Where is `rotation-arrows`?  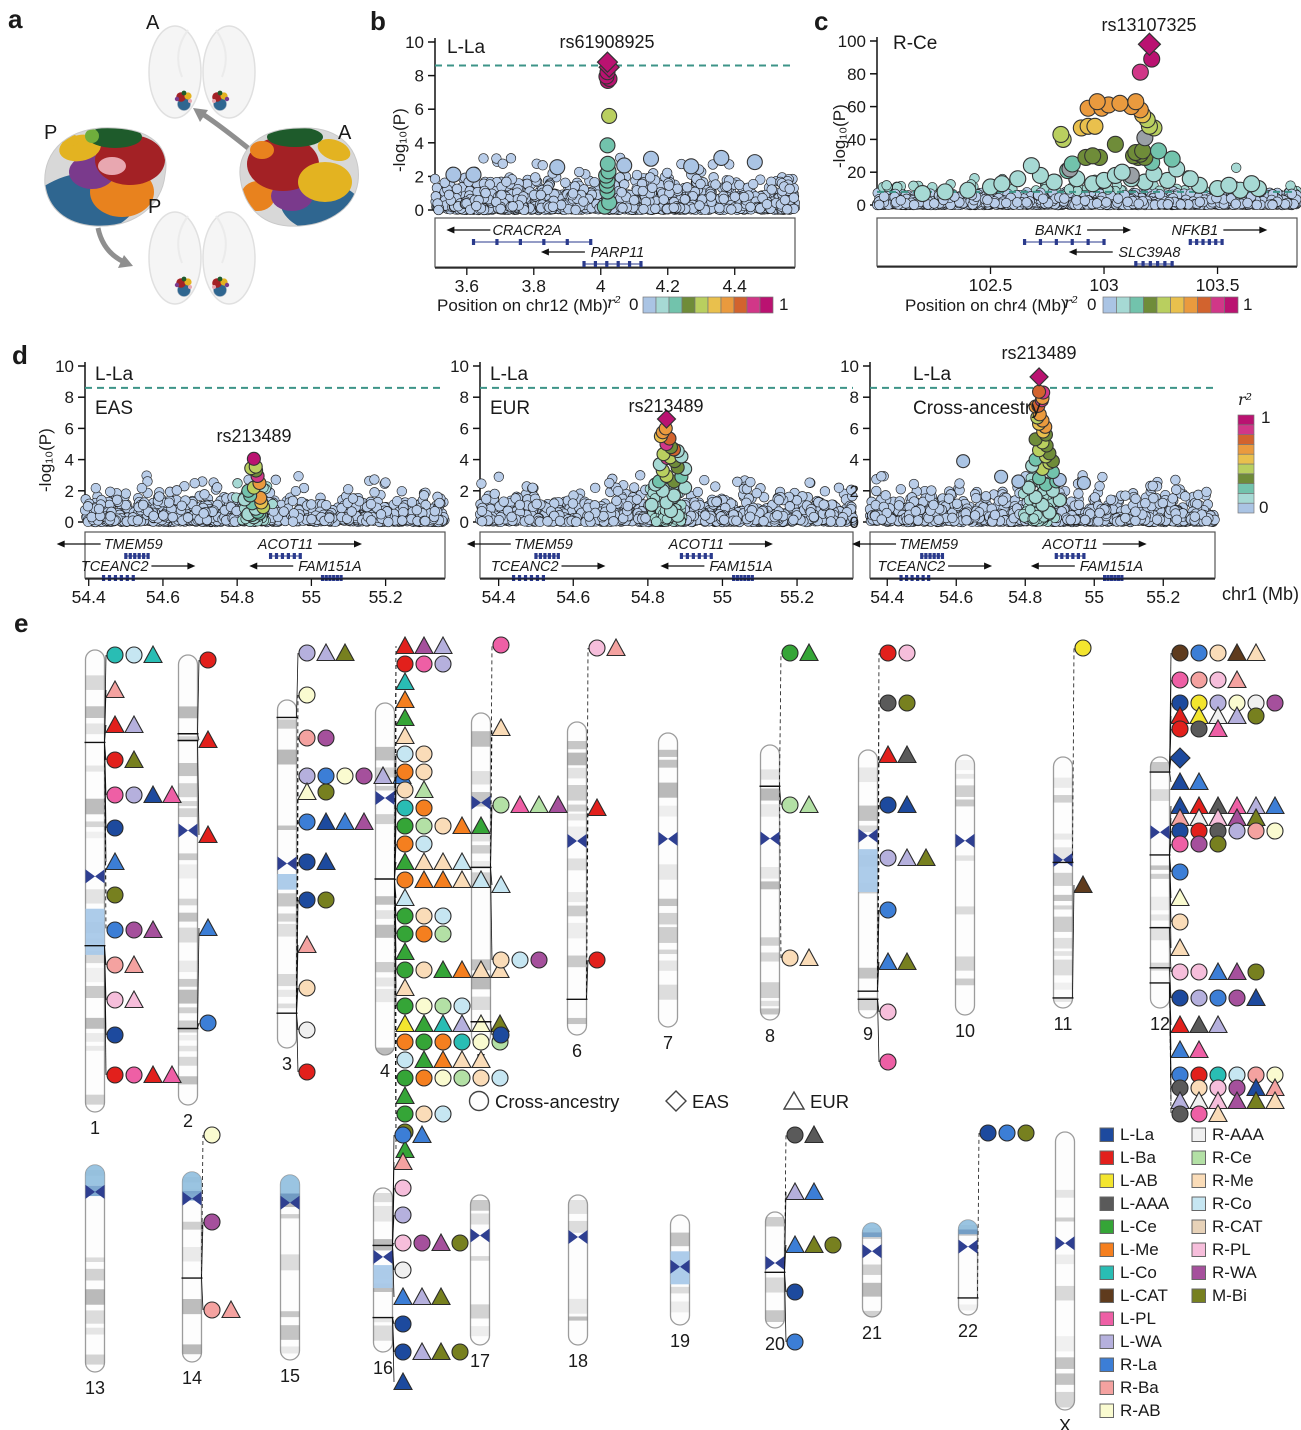
rotation-arrows is located at coordinates (172, 188).